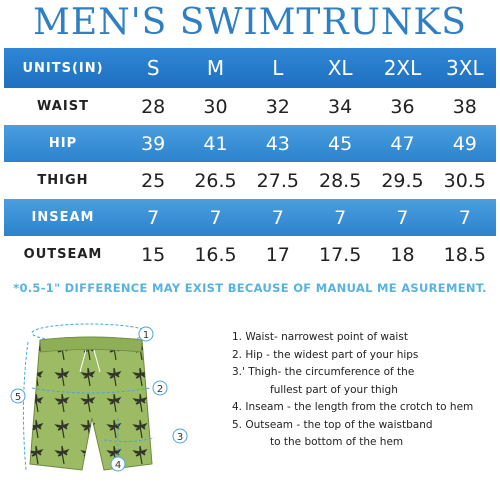 Image resolution: width=500 pixels, height=495 pixels. I want to click on row-label: WAIST, so click(63, 106).